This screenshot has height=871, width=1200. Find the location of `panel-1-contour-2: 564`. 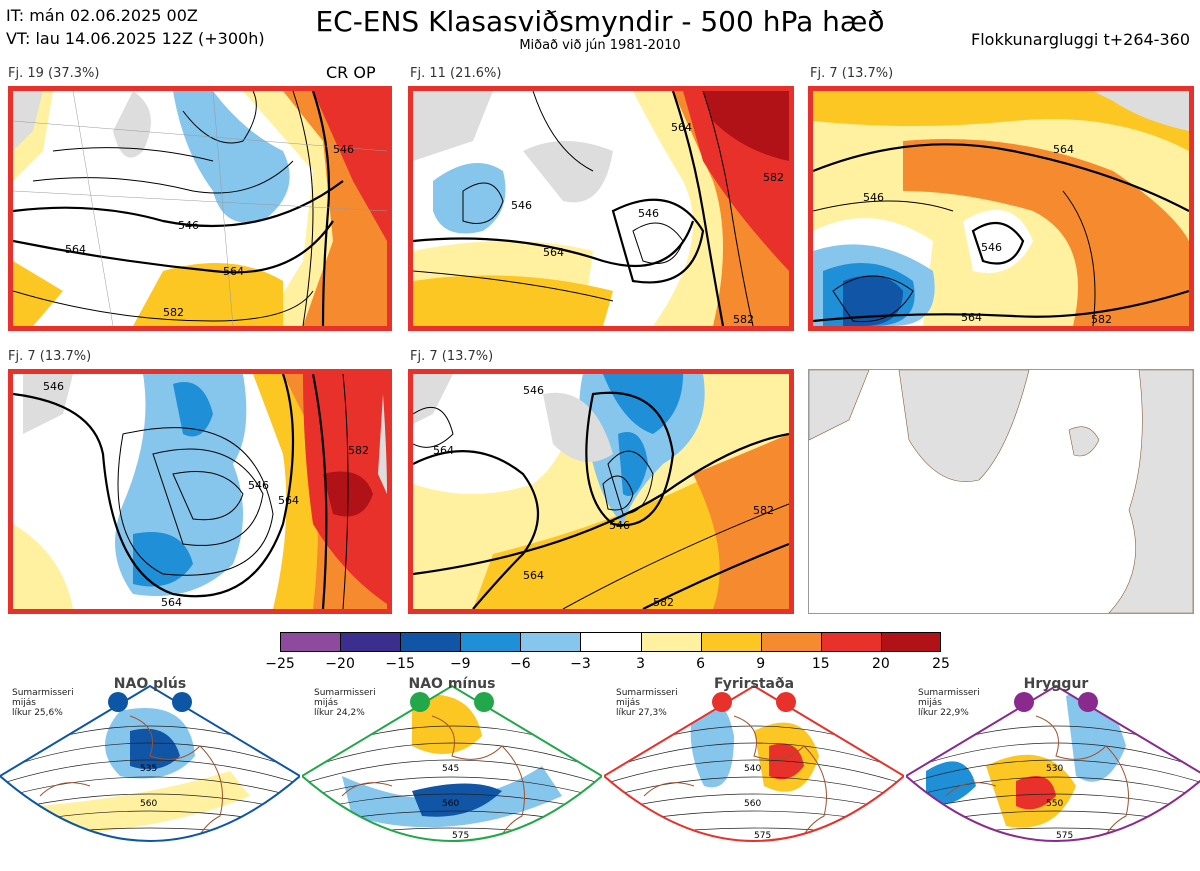

panel-1-contour-2: 564 is located at coordinates (233, 271).